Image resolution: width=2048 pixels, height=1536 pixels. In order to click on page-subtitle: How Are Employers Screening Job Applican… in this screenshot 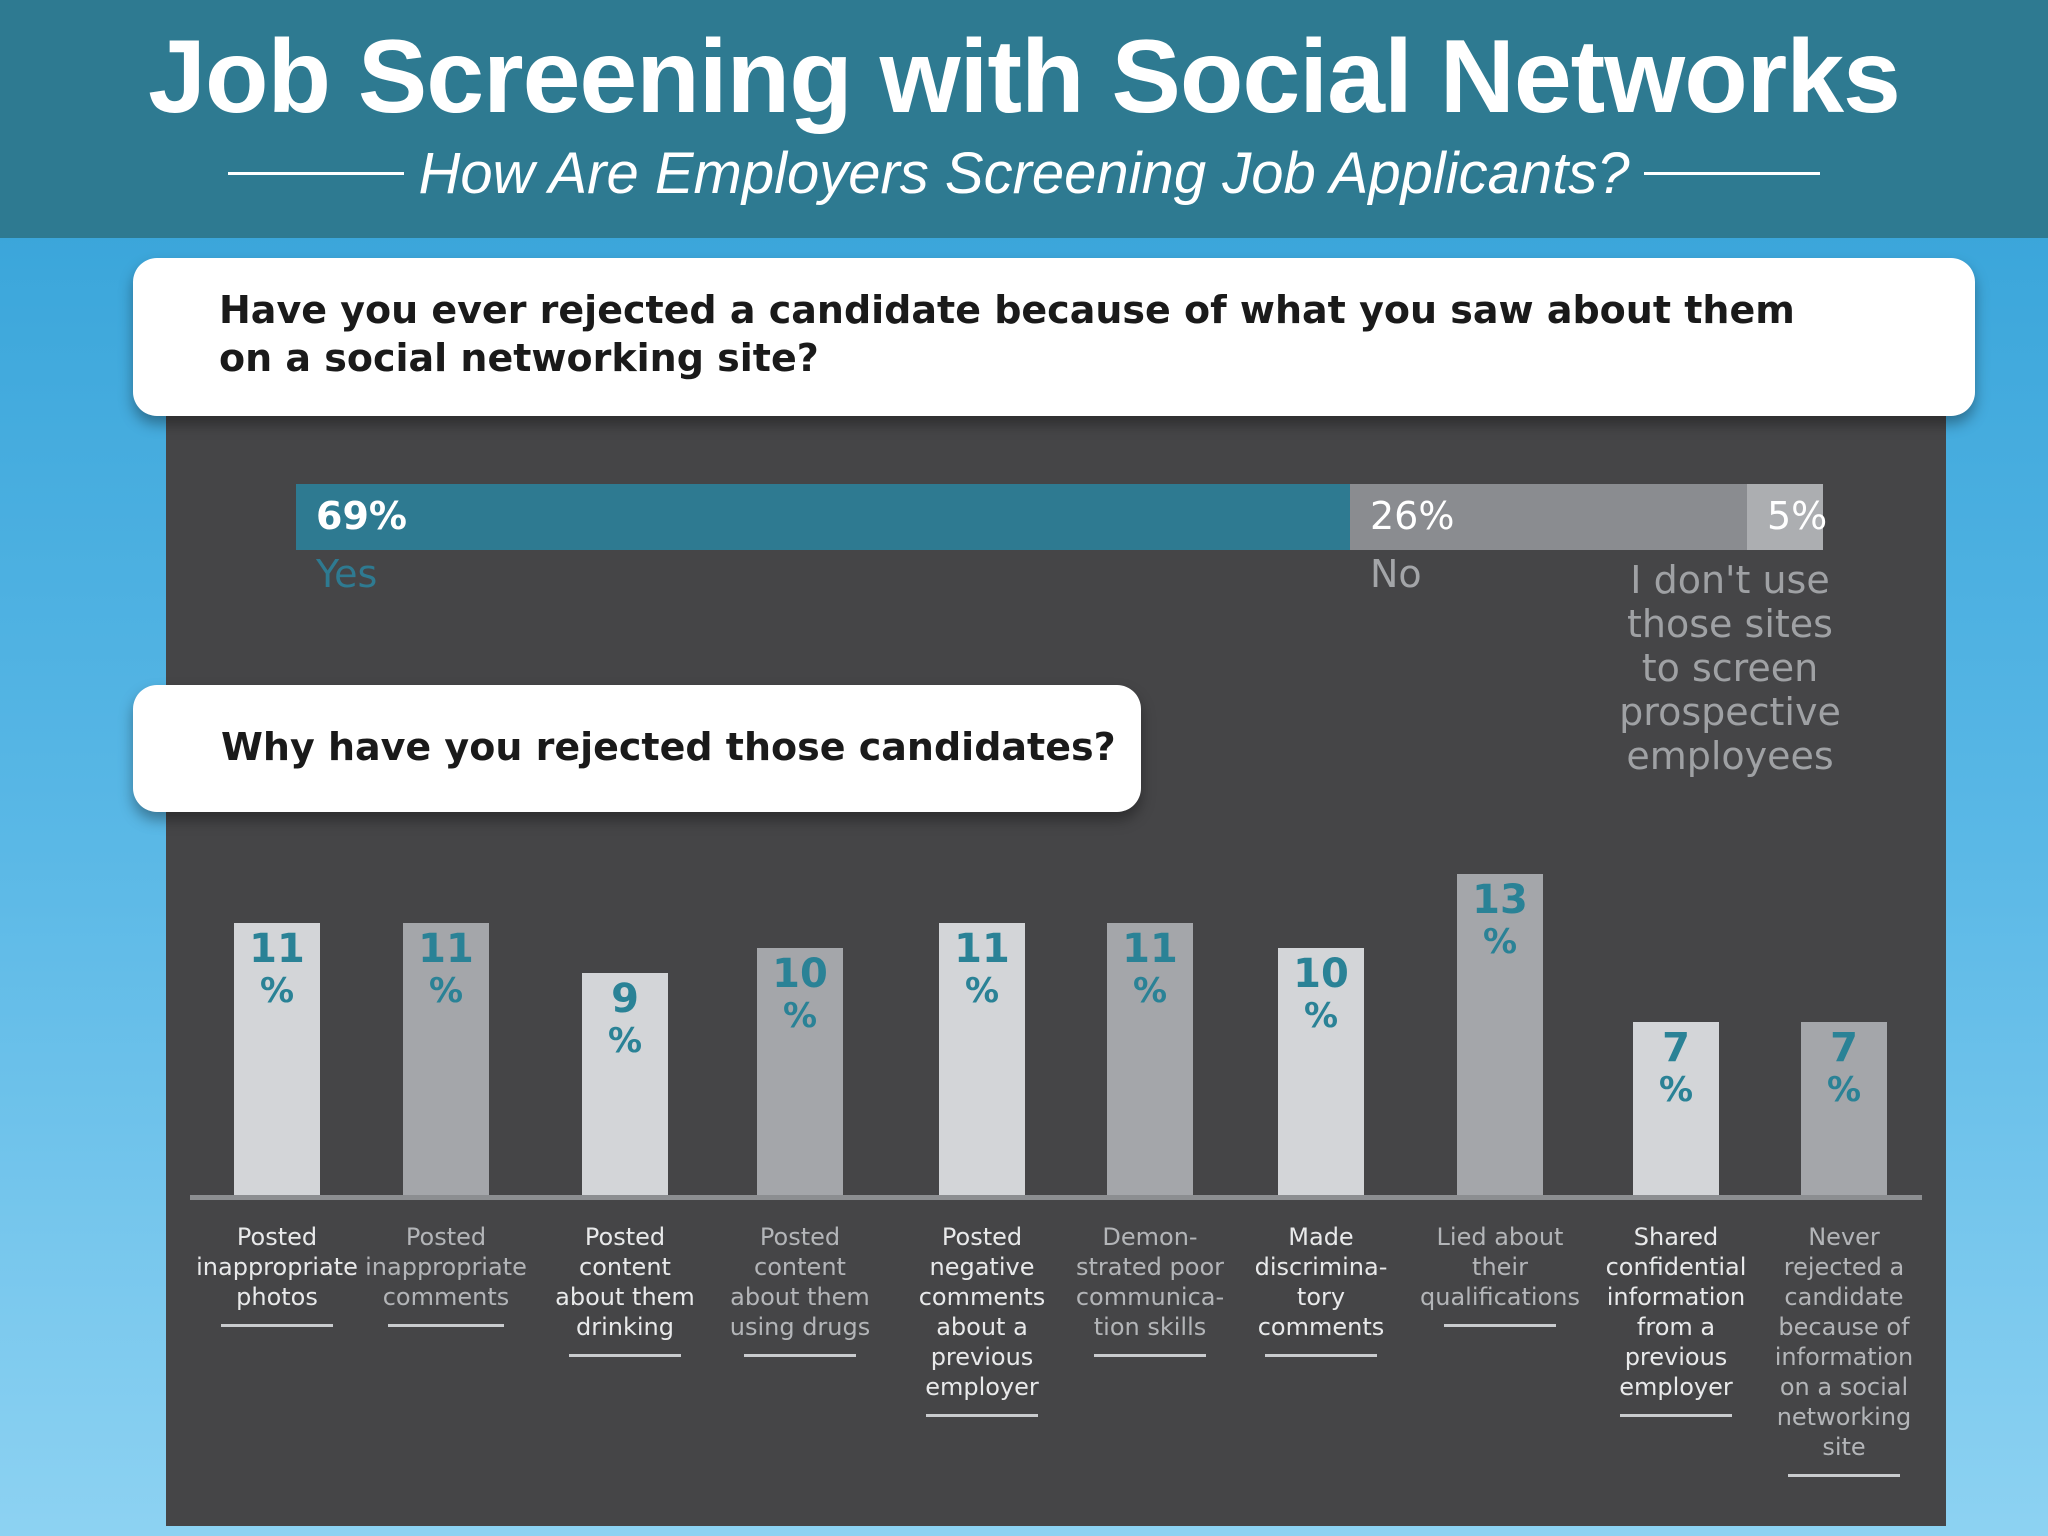, I will do `click(1024, 173)`.